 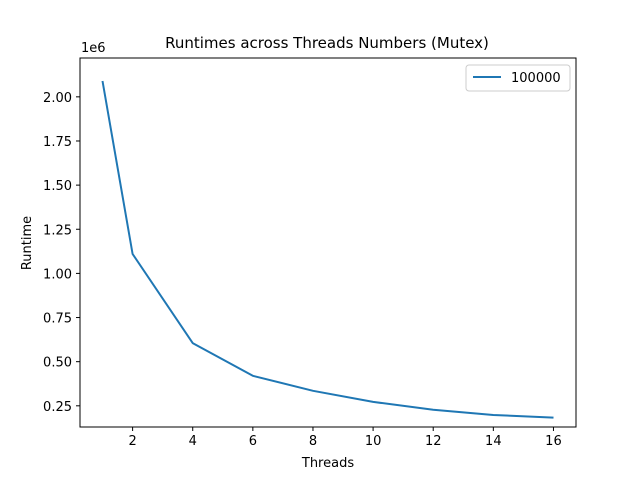 I want to click on y-tick-label: 1.25, so click(x=57, y=230).